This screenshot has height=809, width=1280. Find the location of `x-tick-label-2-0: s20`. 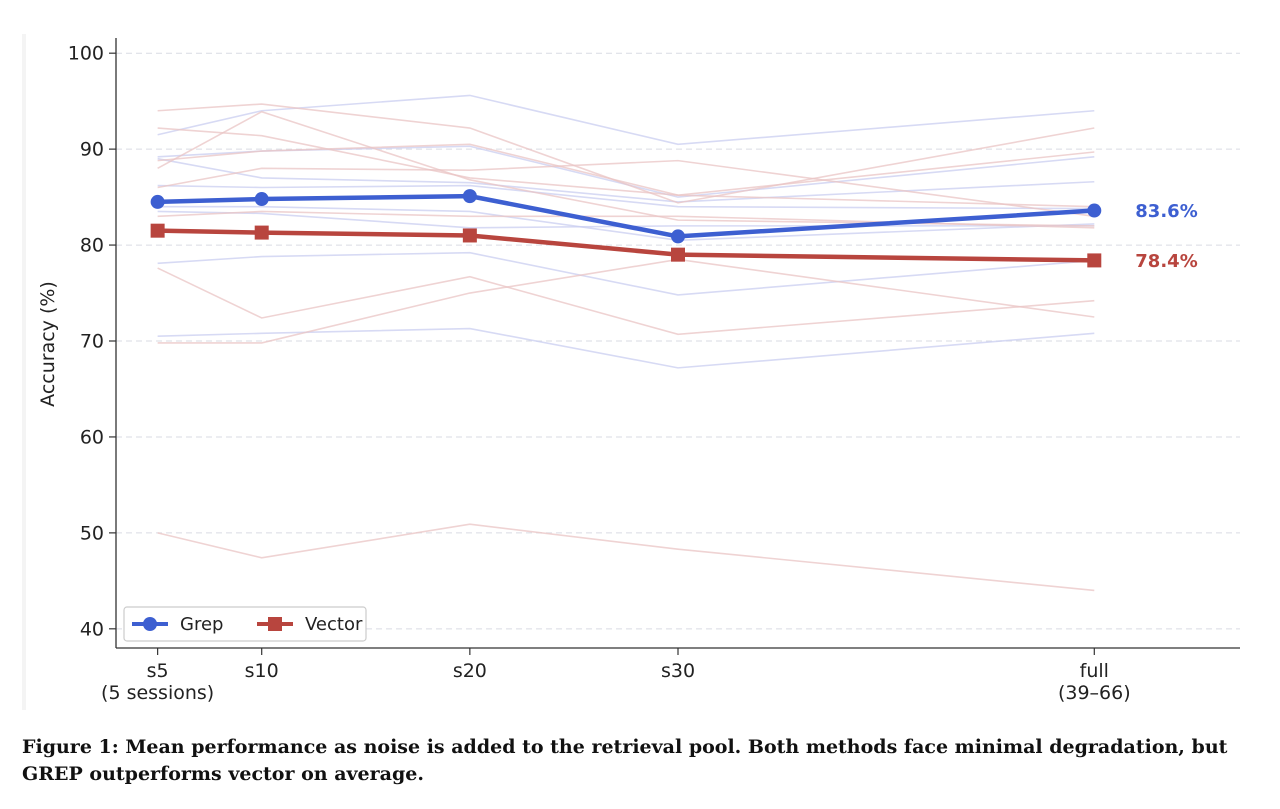

x-tick-label-2-0: s20 is located at coordinates (470, 671).